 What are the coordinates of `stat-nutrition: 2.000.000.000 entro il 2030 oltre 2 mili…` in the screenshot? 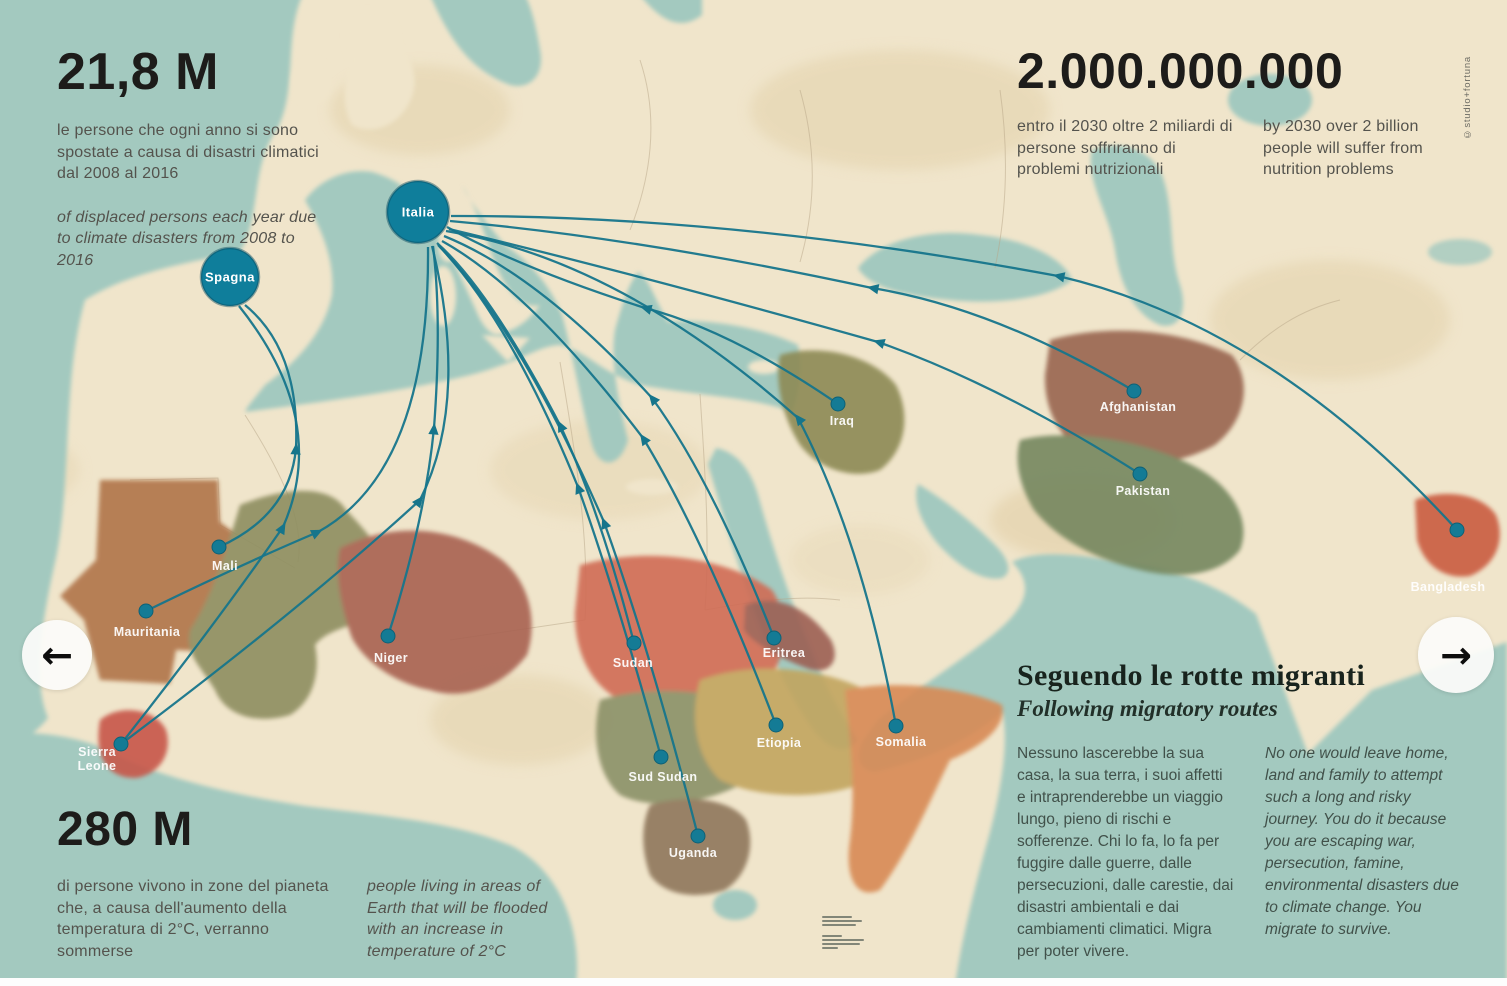 It's located at (1232, 113).